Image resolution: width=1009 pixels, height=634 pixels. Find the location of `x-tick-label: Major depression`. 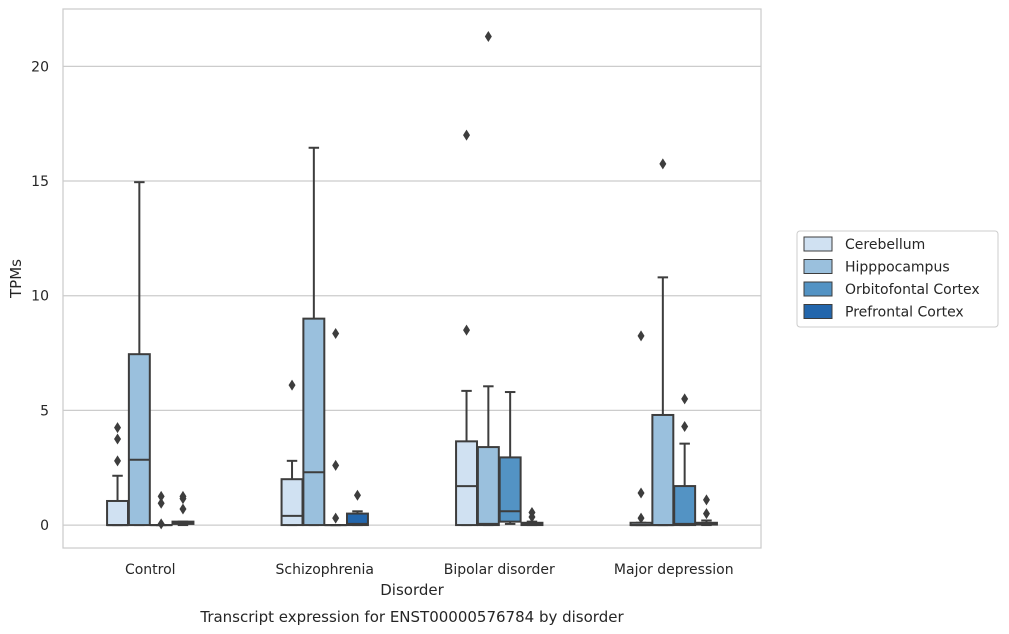

x-tick-label: Major depression is located at coordinates (674, 570).